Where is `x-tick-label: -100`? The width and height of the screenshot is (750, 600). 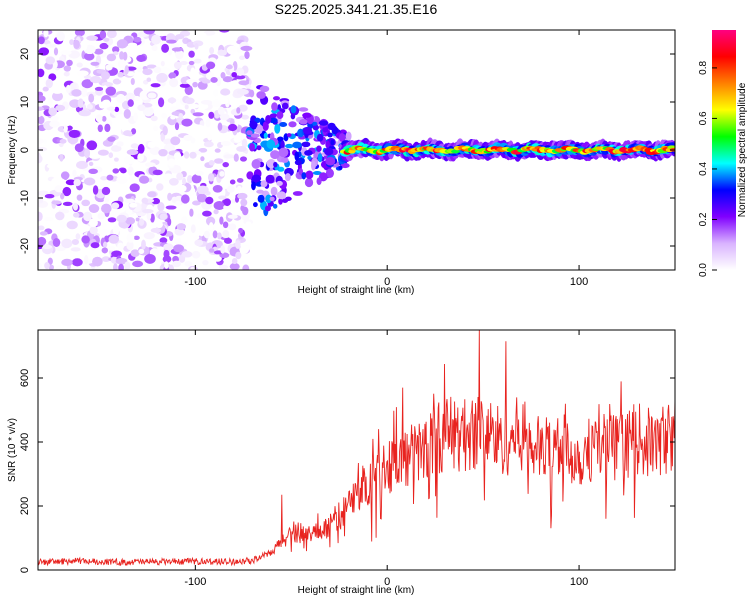
x-tick-label: -100 is located at coordinates (195, 582).